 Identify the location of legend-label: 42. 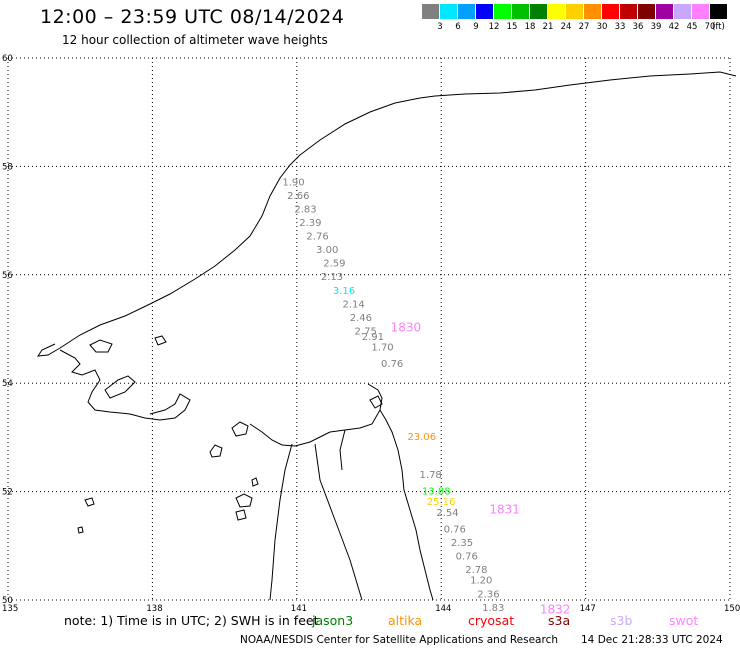
(674, 27).